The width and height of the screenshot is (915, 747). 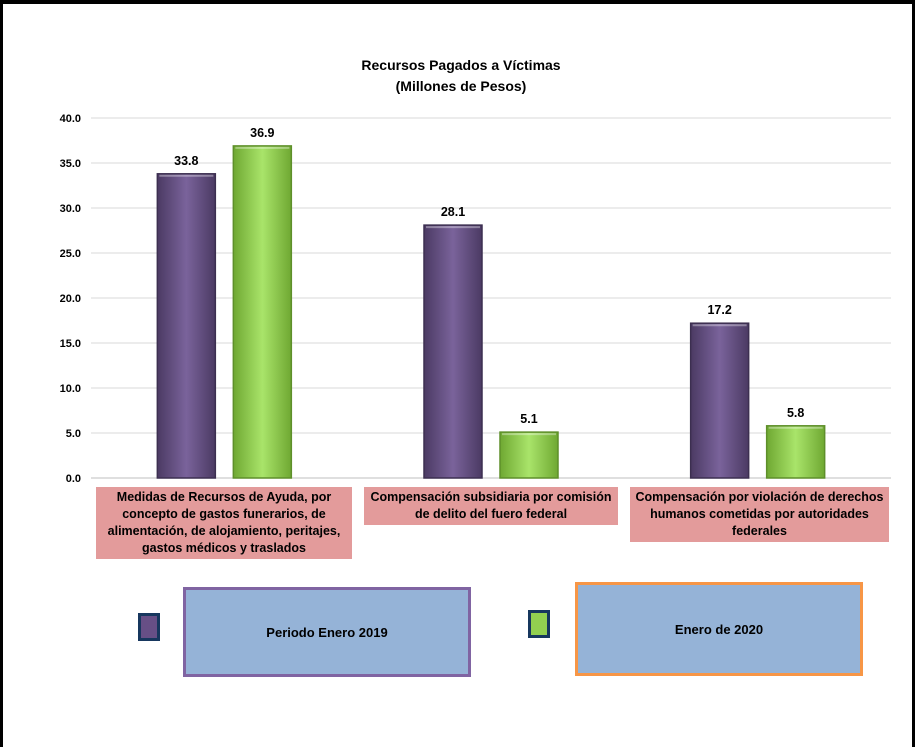 What do you see at coordinates (262, 133) in the screenshot?
I see `data-label: 36.9` at bounding box center [262, 133].